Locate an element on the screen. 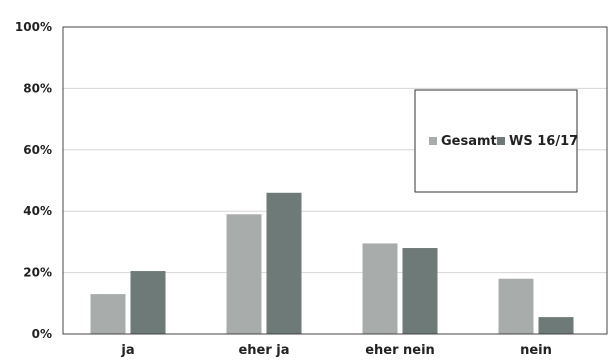 The width and height of the screenshot is (612, 360). y-tick-label: 0% is located at coordinates (42, 334).